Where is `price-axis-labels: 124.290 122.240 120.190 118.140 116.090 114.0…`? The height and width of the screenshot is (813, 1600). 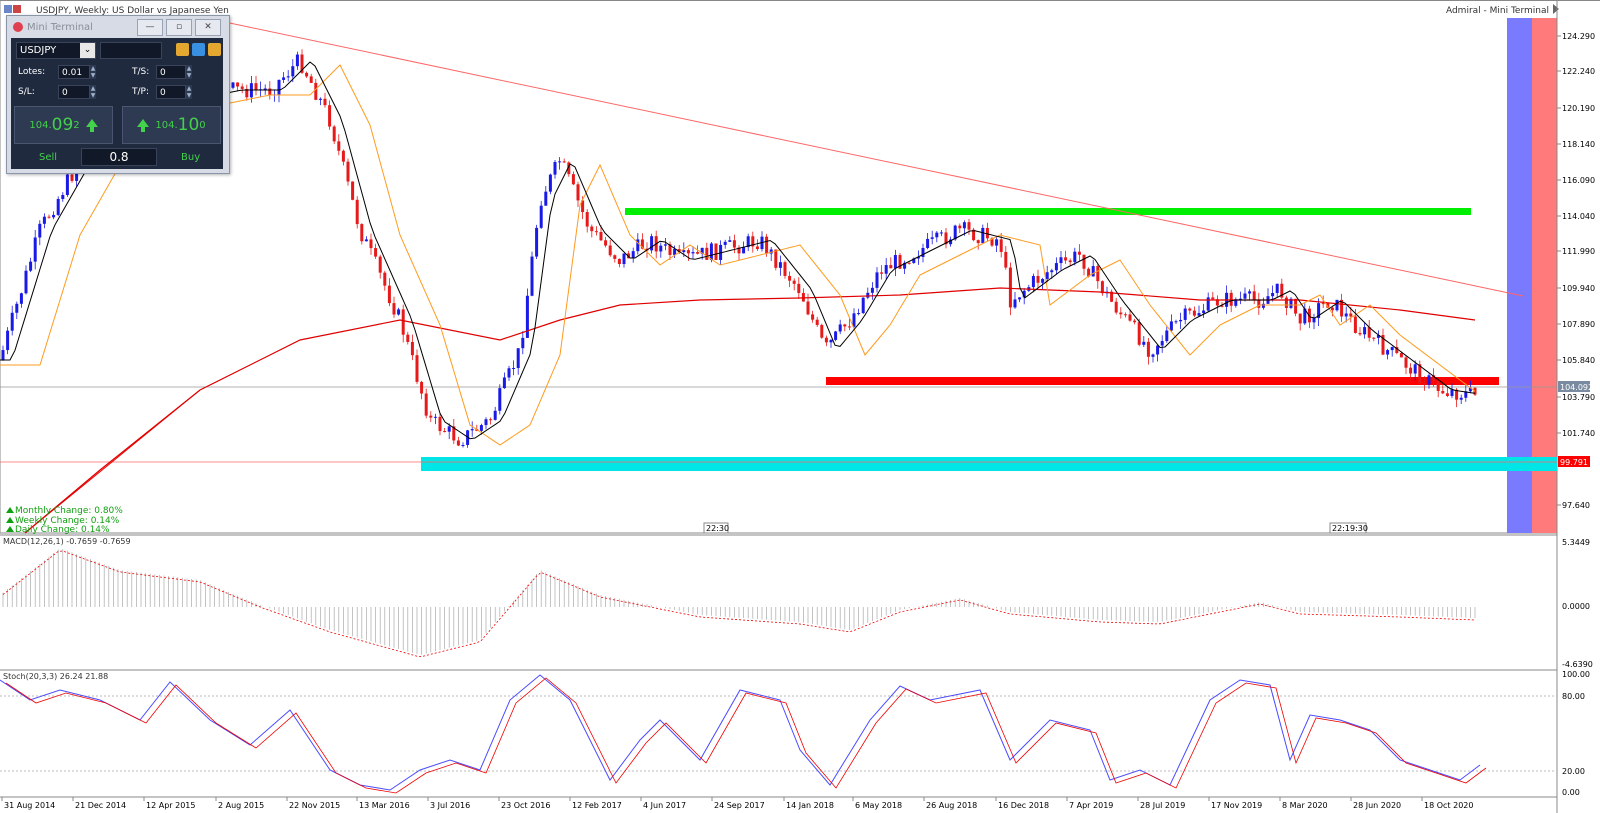 price-axis-labels: 124.290 122.240 120.190 118.140 116.090 114.0… is located at coordinates (1576, 271).